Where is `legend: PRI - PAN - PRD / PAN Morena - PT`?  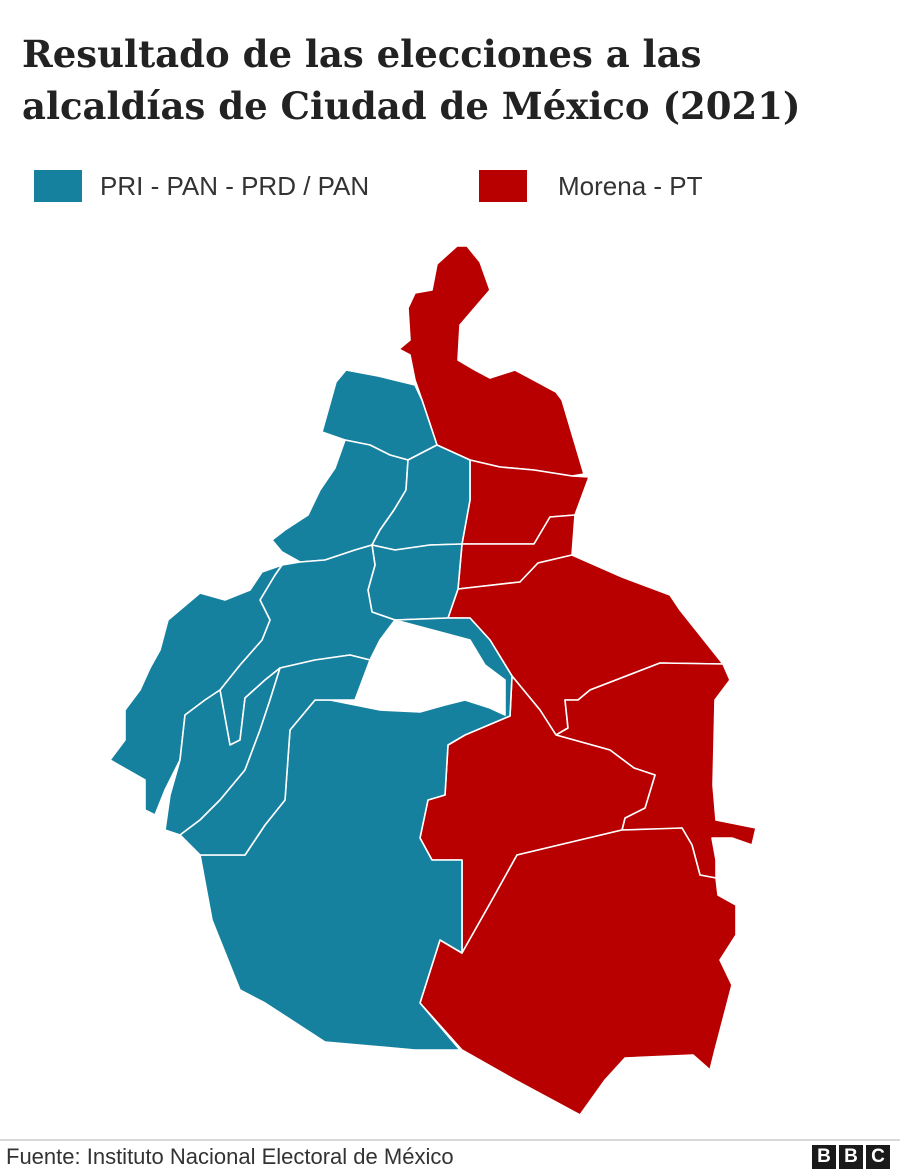
legend: PRI - PAN - PRD / PAN Morena - PT is located at coordinates (450, 188).